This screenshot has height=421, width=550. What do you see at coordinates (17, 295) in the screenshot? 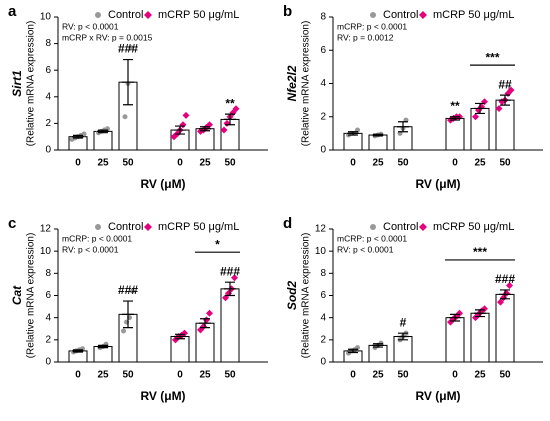
I see `y-axis-label: Cat` at bounding box center [17, 295].